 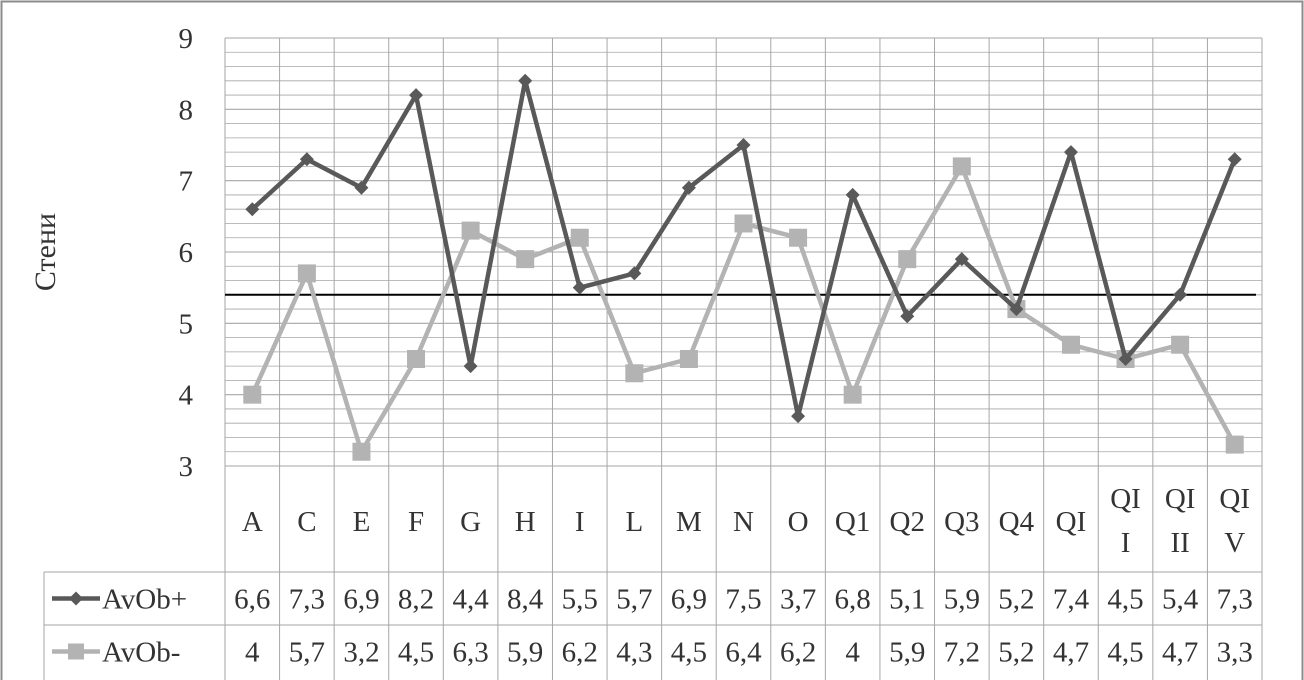 I want to click on legend-key-square, so click(x=76, y=651).